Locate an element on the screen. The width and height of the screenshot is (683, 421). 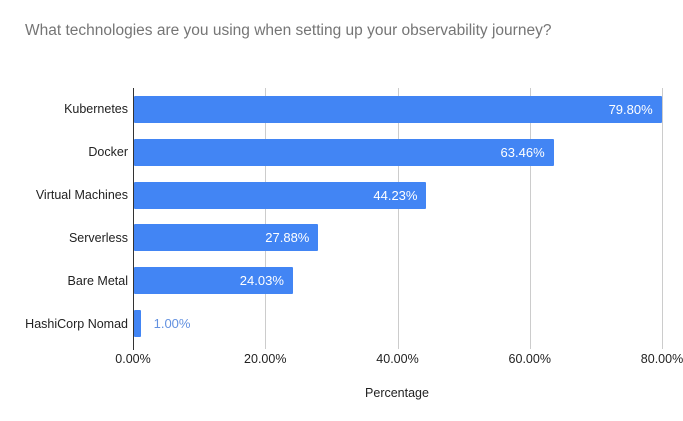
category-label: Serverless is located at coordinates (98, 237).